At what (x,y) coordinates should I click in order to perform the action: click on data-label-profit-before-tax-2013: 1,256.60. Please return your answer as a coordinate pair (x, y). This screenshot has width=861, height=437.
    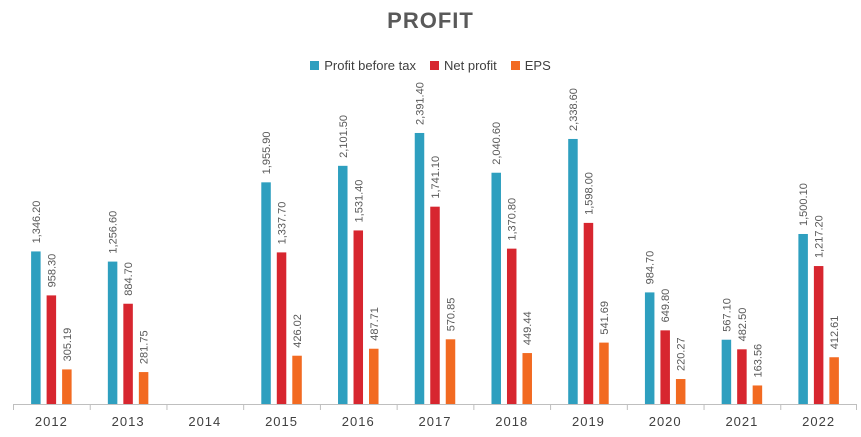
    Looking at the image, I should click on (114, 232).